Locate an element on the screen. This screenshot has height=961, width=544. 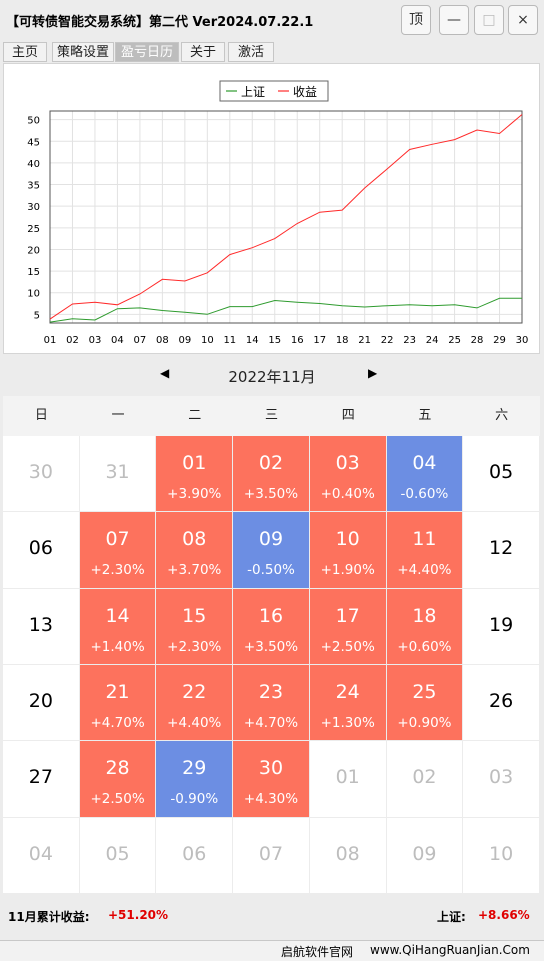
calendar-day-cell: 14 +1.40% is located at coordinates (118, 626).